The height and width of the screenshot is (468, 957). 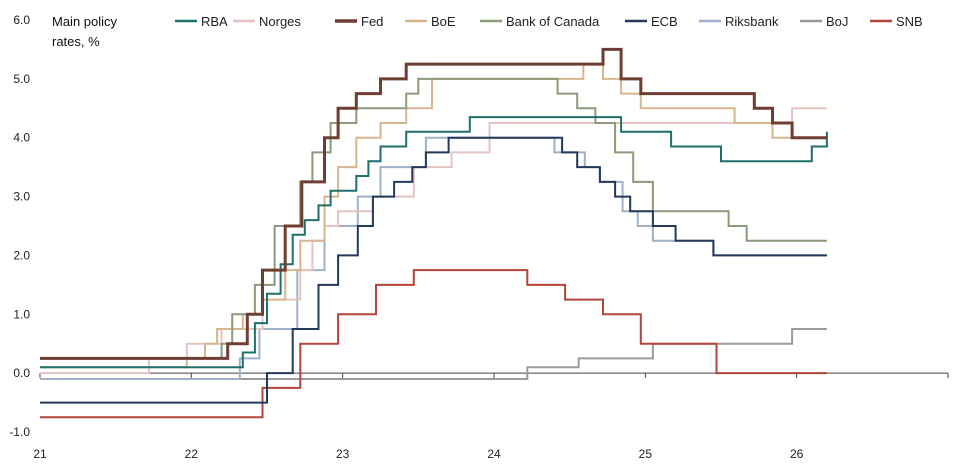 I want to click on legend-item-snb: SNB, so click(x=896, y=21).